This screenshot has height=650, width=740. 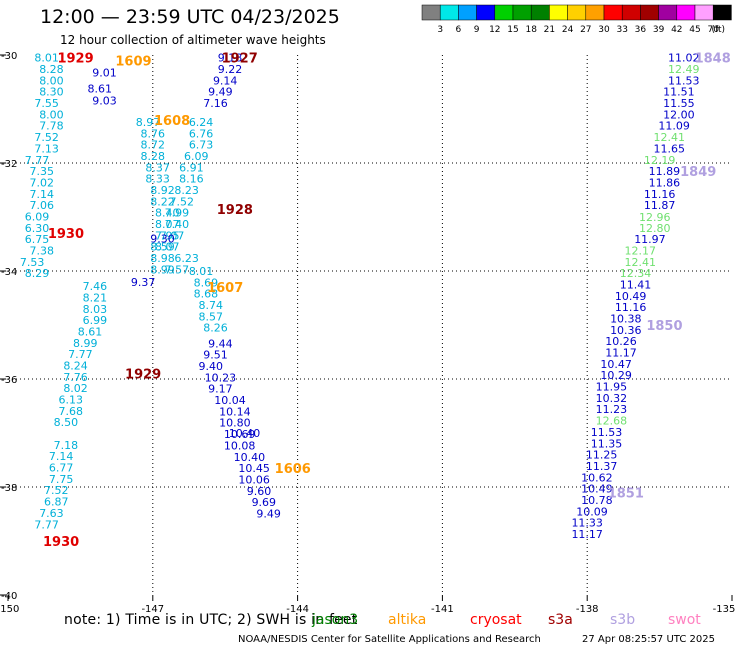 What do you see at coordinates (177, 269) in the screenshot?
I see `swh-label-jason3: 7.57` at bounding box center [177, 269].